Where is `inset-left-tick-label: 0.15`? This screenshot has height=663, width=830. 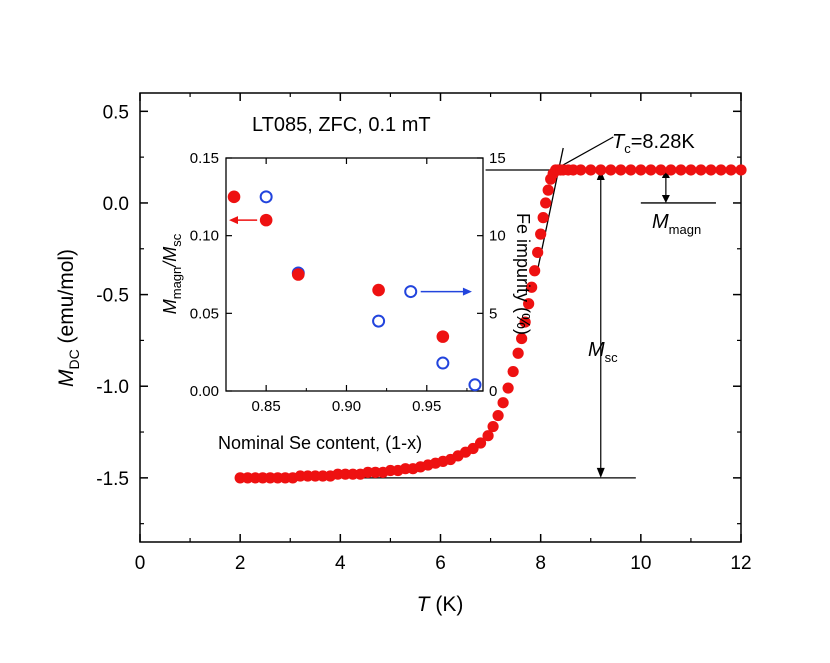
inset-left-tick-label: 0.15 is located at coordinates (204, 158).